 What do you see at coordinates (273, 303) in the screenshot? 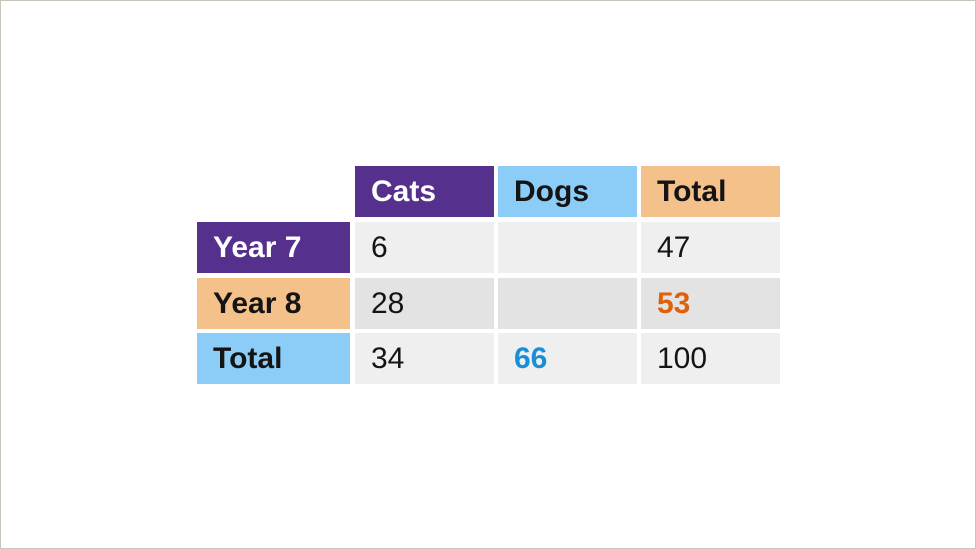
I see `row-header-year-8: Year 8` at bounding box center [273, 303].